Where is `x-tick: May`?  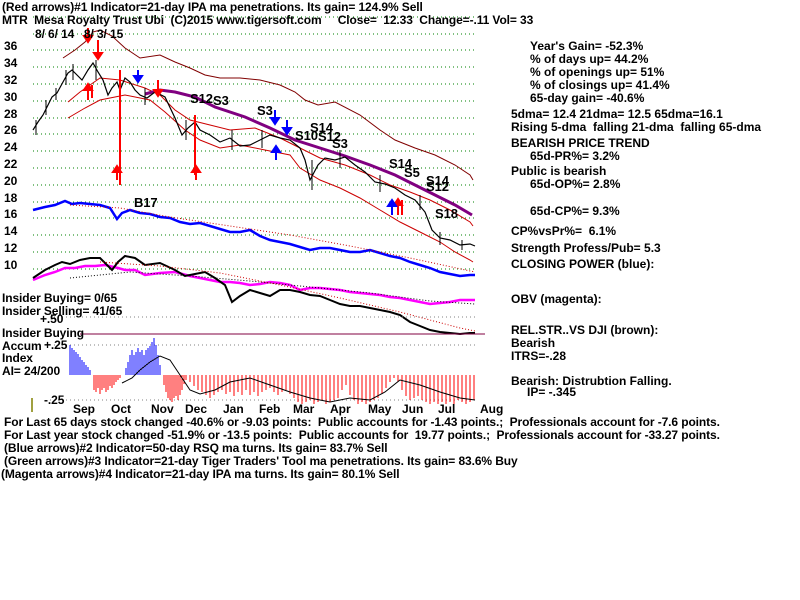
x-tick: May is located at coordinates (380, 409).